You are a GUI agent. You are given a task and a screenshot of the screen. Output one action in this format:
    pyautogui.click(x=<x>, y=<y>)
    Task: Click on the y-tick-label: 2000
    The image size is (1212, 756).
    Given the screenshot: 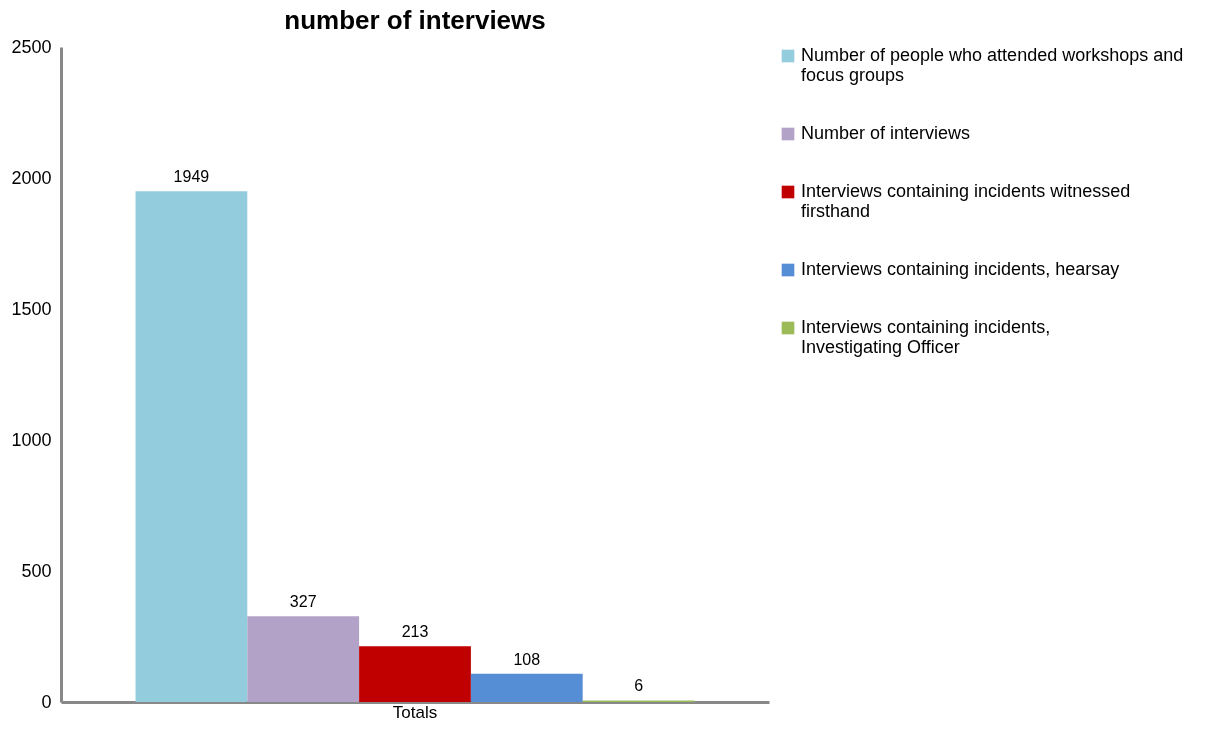 What is the action you would take?
    pyautogui.click(x=31, y=177)
    